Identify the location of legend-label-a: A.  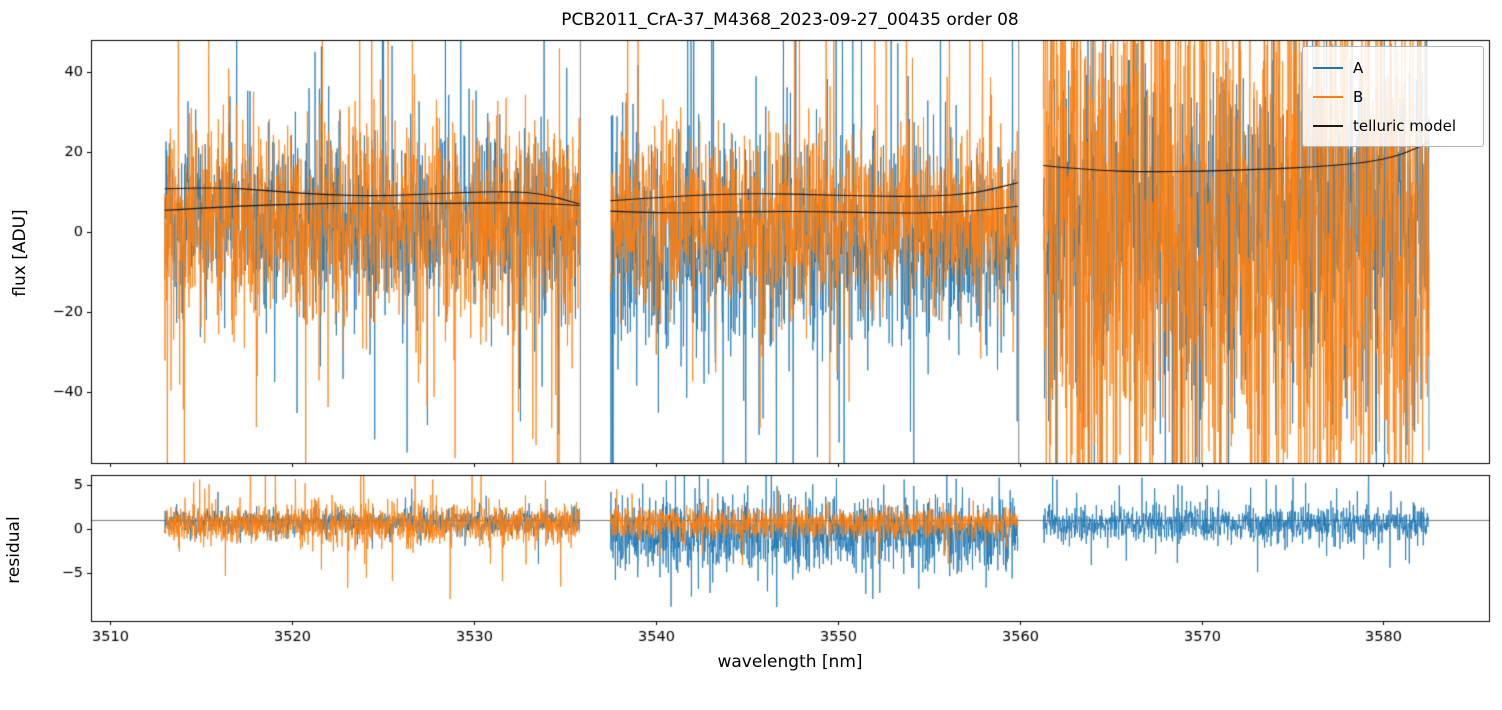
(1358, 67).